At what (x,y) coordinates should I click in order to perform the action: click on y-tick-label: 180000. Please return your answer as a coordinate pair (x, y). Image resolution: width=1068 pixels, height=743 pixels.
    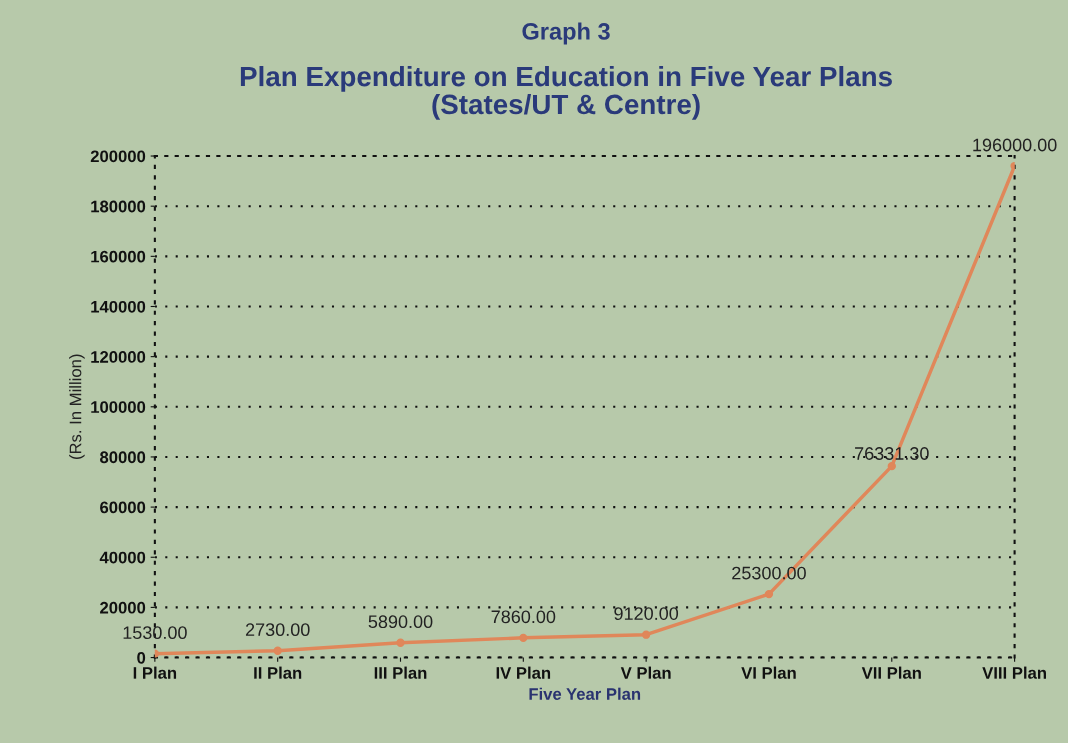
    Looking at the image, I should click on (118, 206).